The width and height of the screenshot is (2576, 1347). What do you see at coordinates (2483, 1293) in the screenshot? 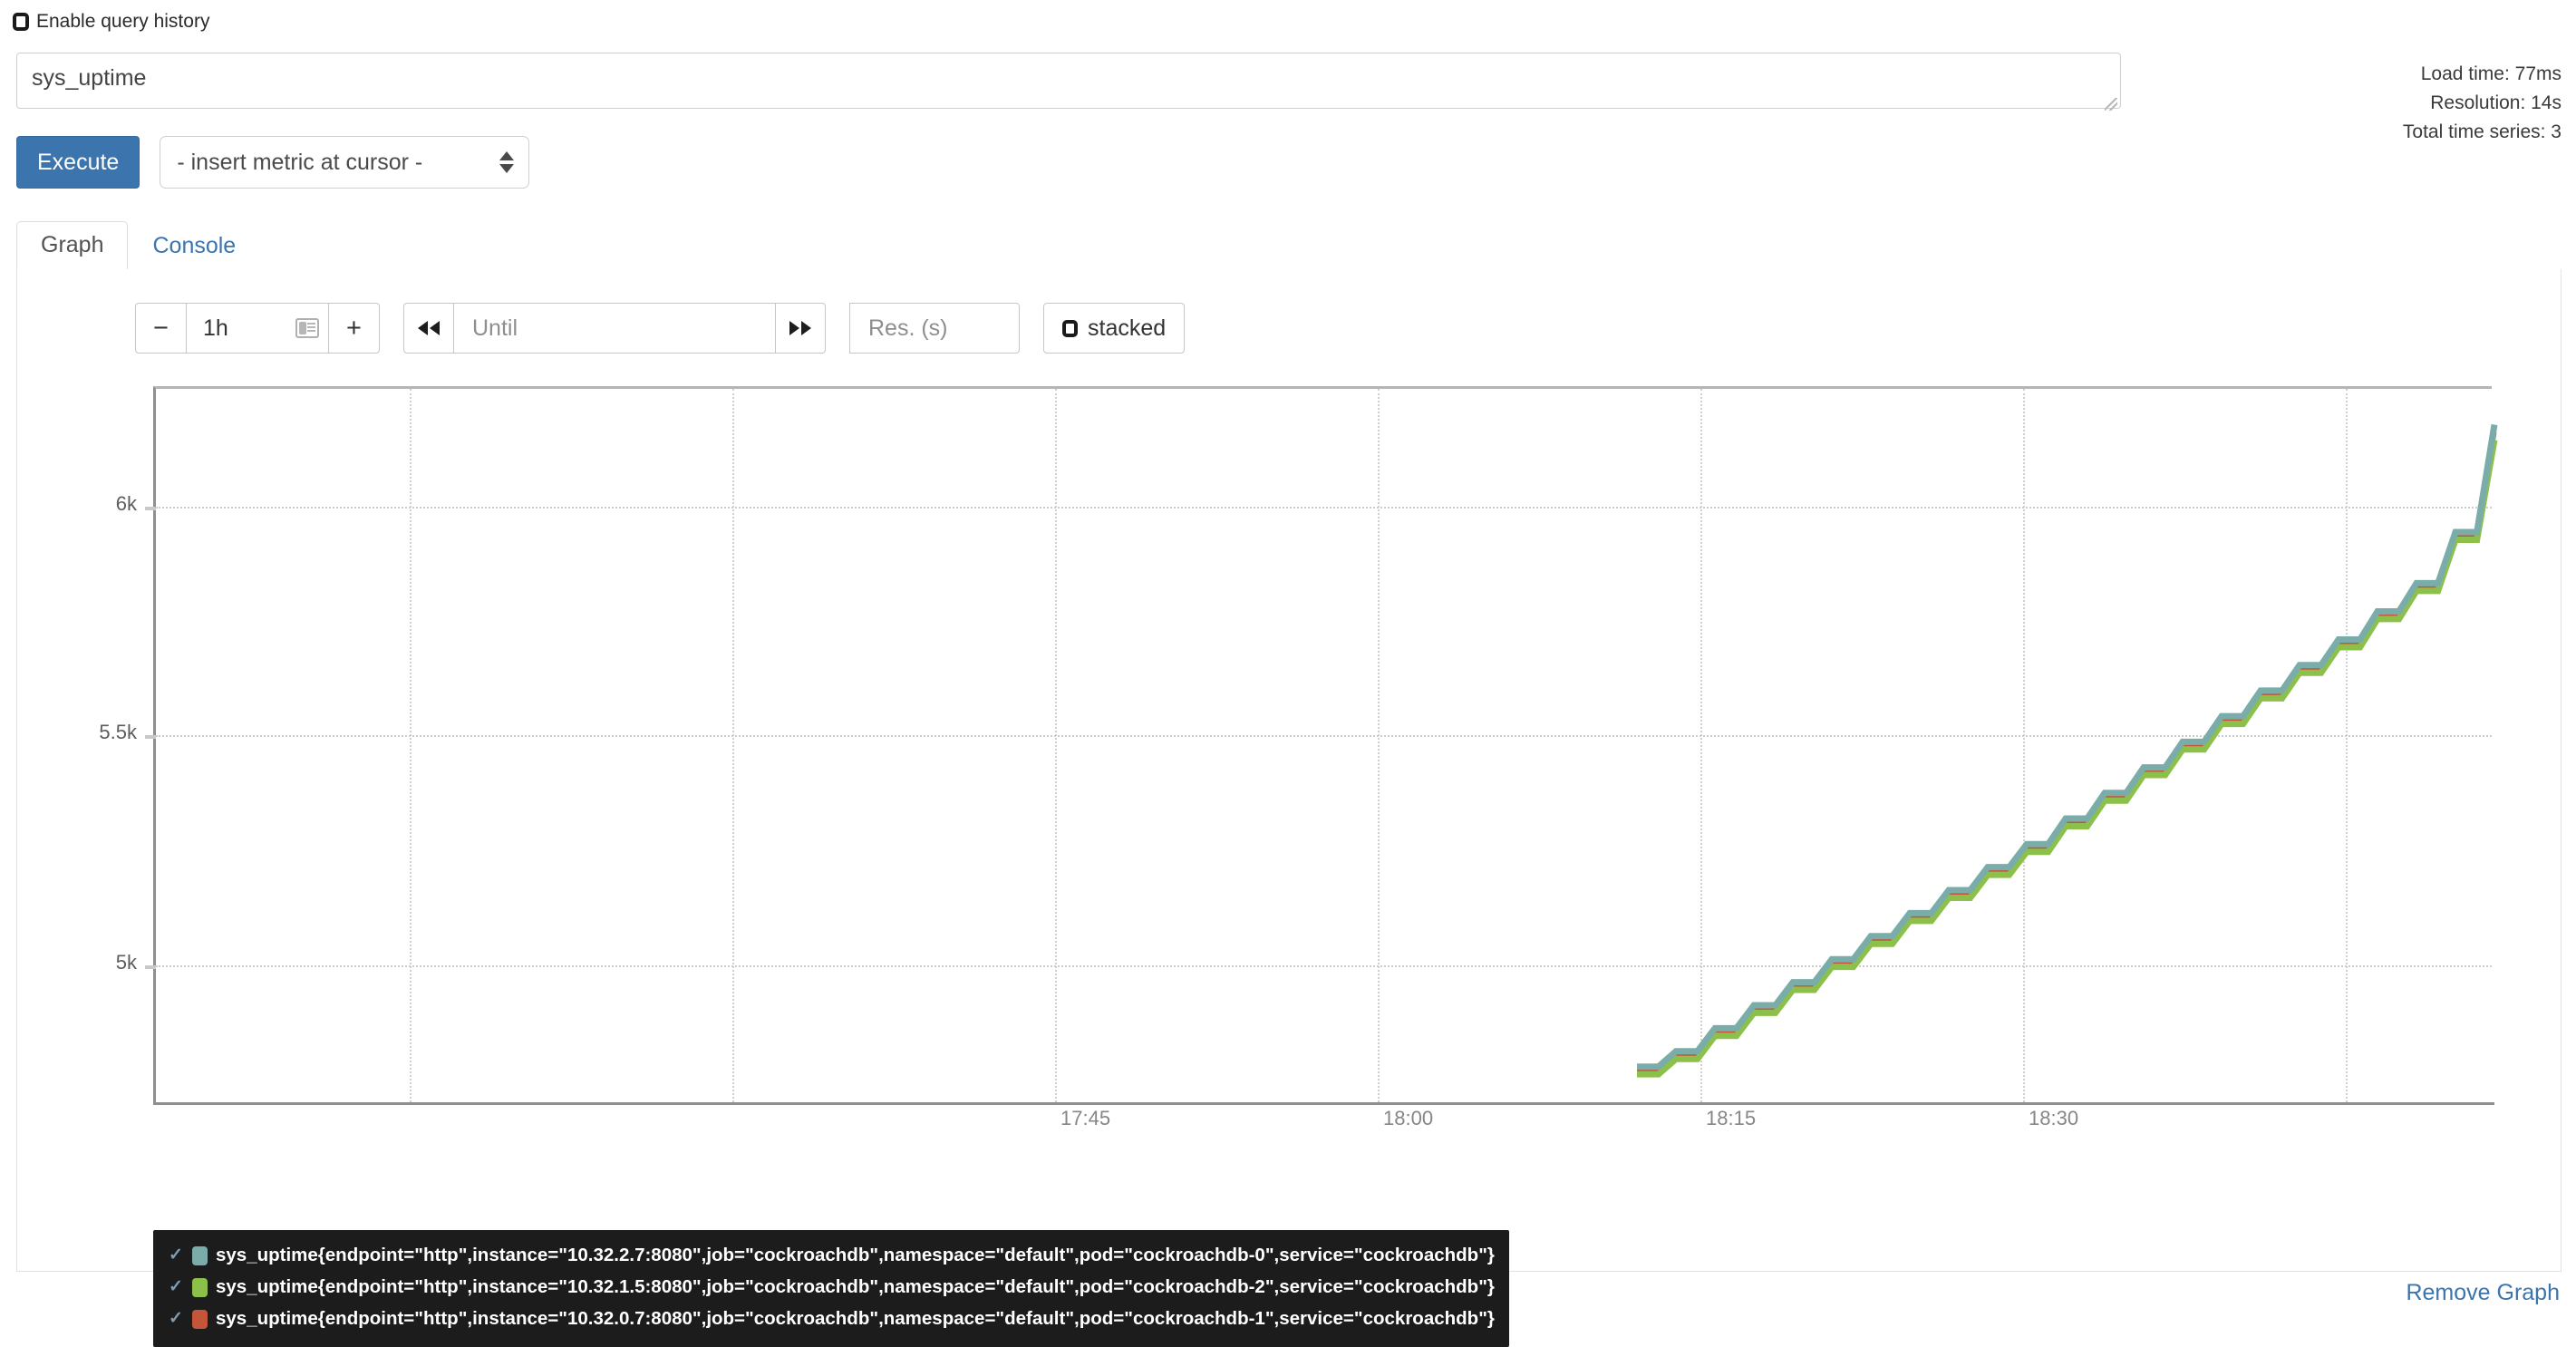
I see `remove-graph-link: Remove Graph` at bounding box center [2483, 1293].